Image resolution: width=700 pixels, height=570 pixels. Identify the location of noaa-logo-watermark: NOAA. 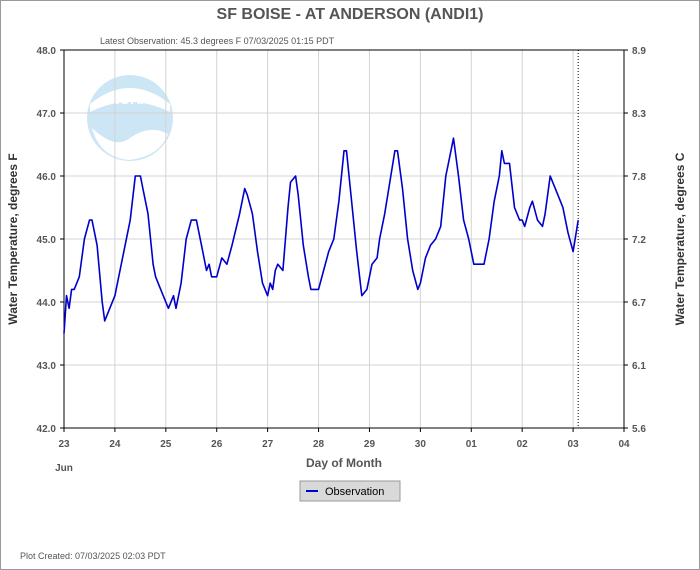
(130, 118).